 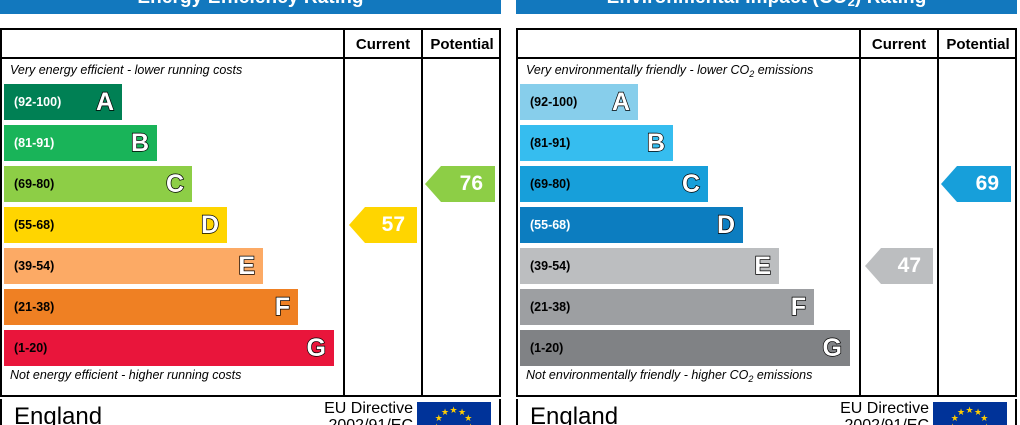 What do you see at coordinates (751, 379) in the screenshot?
I see `caption-bottom-subscript: 2` at bounding box center [751, 379].